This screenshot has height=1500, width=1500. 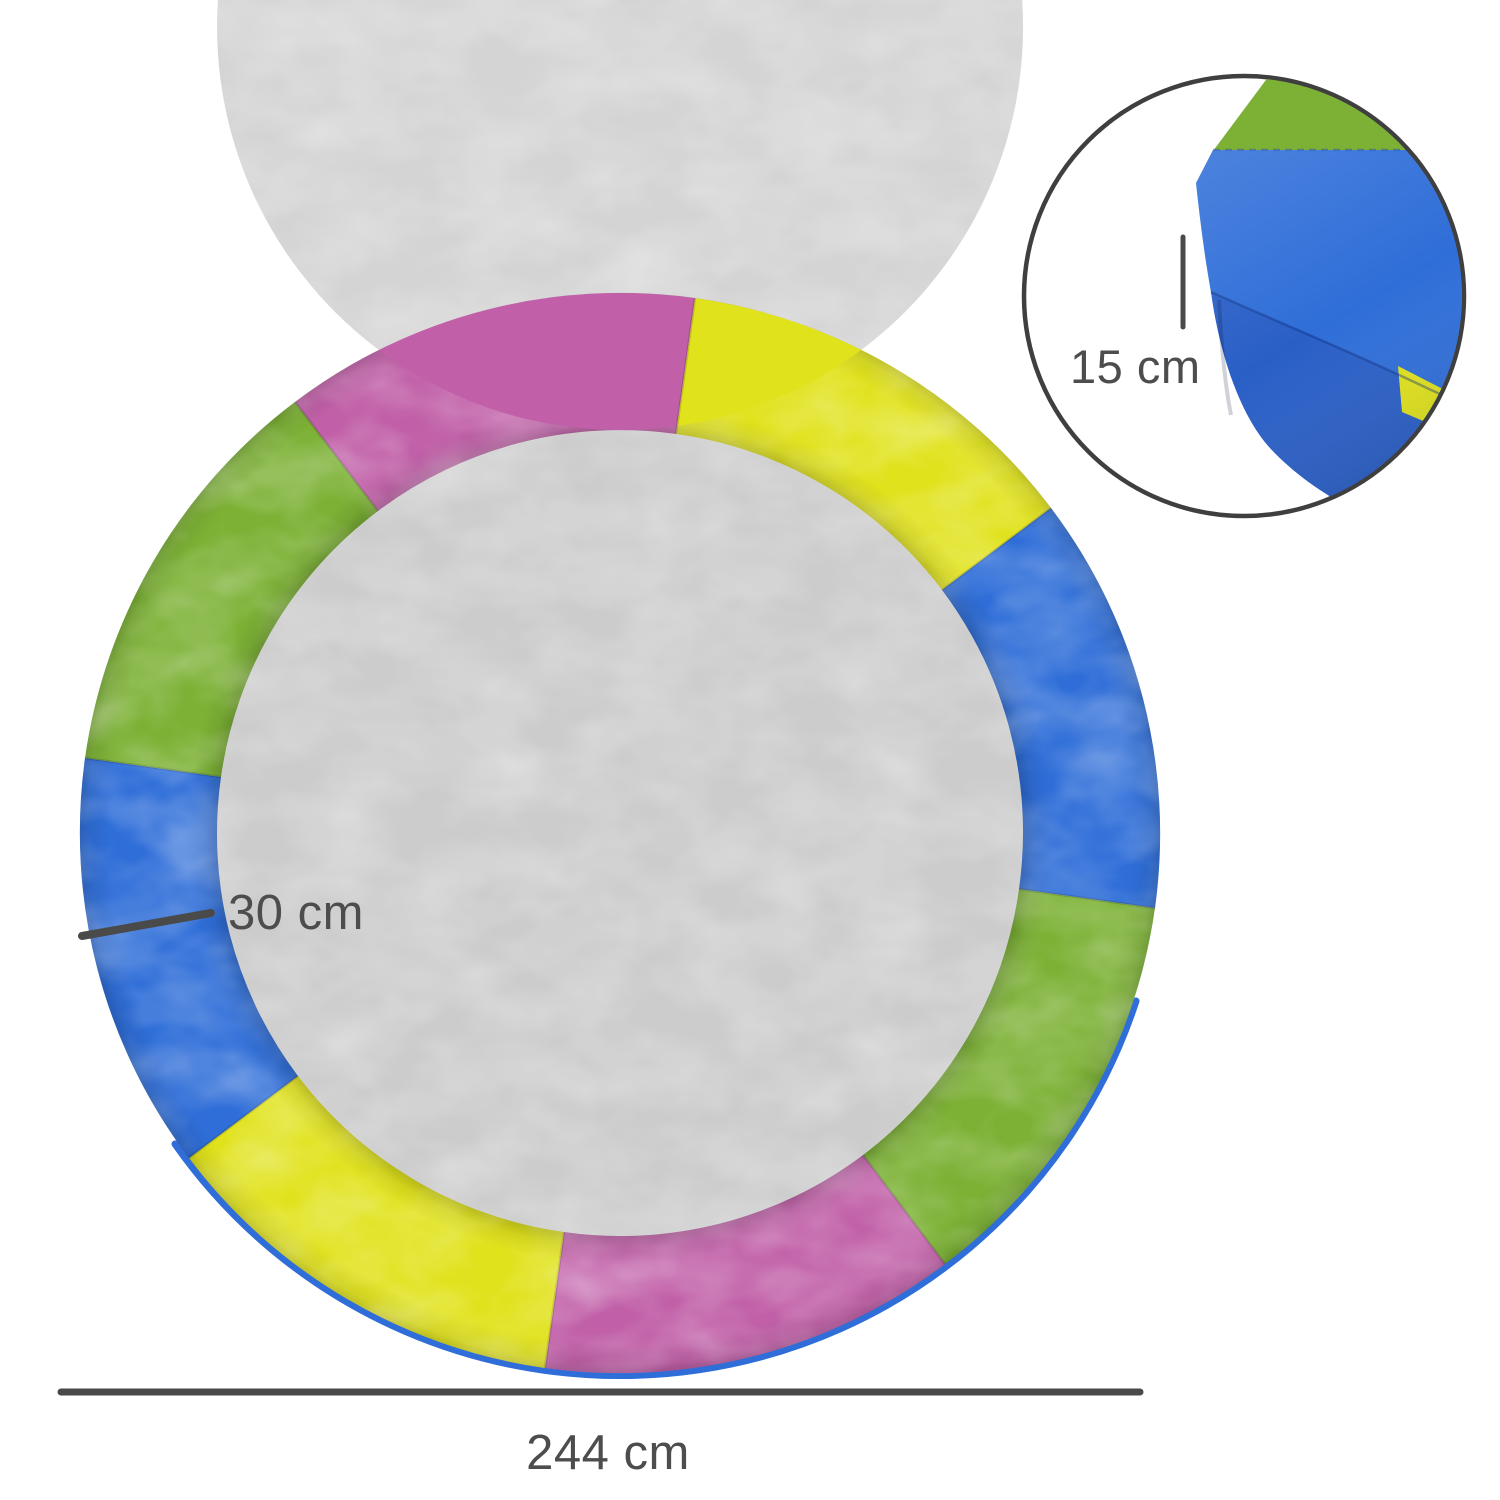 What do you see at coordinates (1135, 366) in the screenshot?
I see `height-label: 15 cm` at bounding box center [1135, 366].